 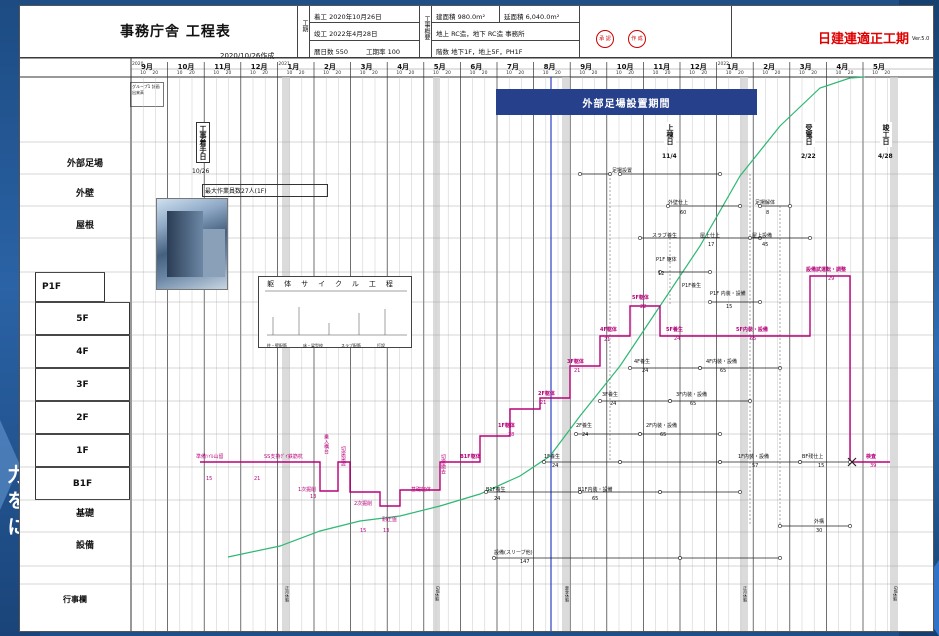 What do you see at coordinates (640, 298) in the screenshot?
I see `task-5f-frame: 5F躯体` at bounding box center [640, 298].